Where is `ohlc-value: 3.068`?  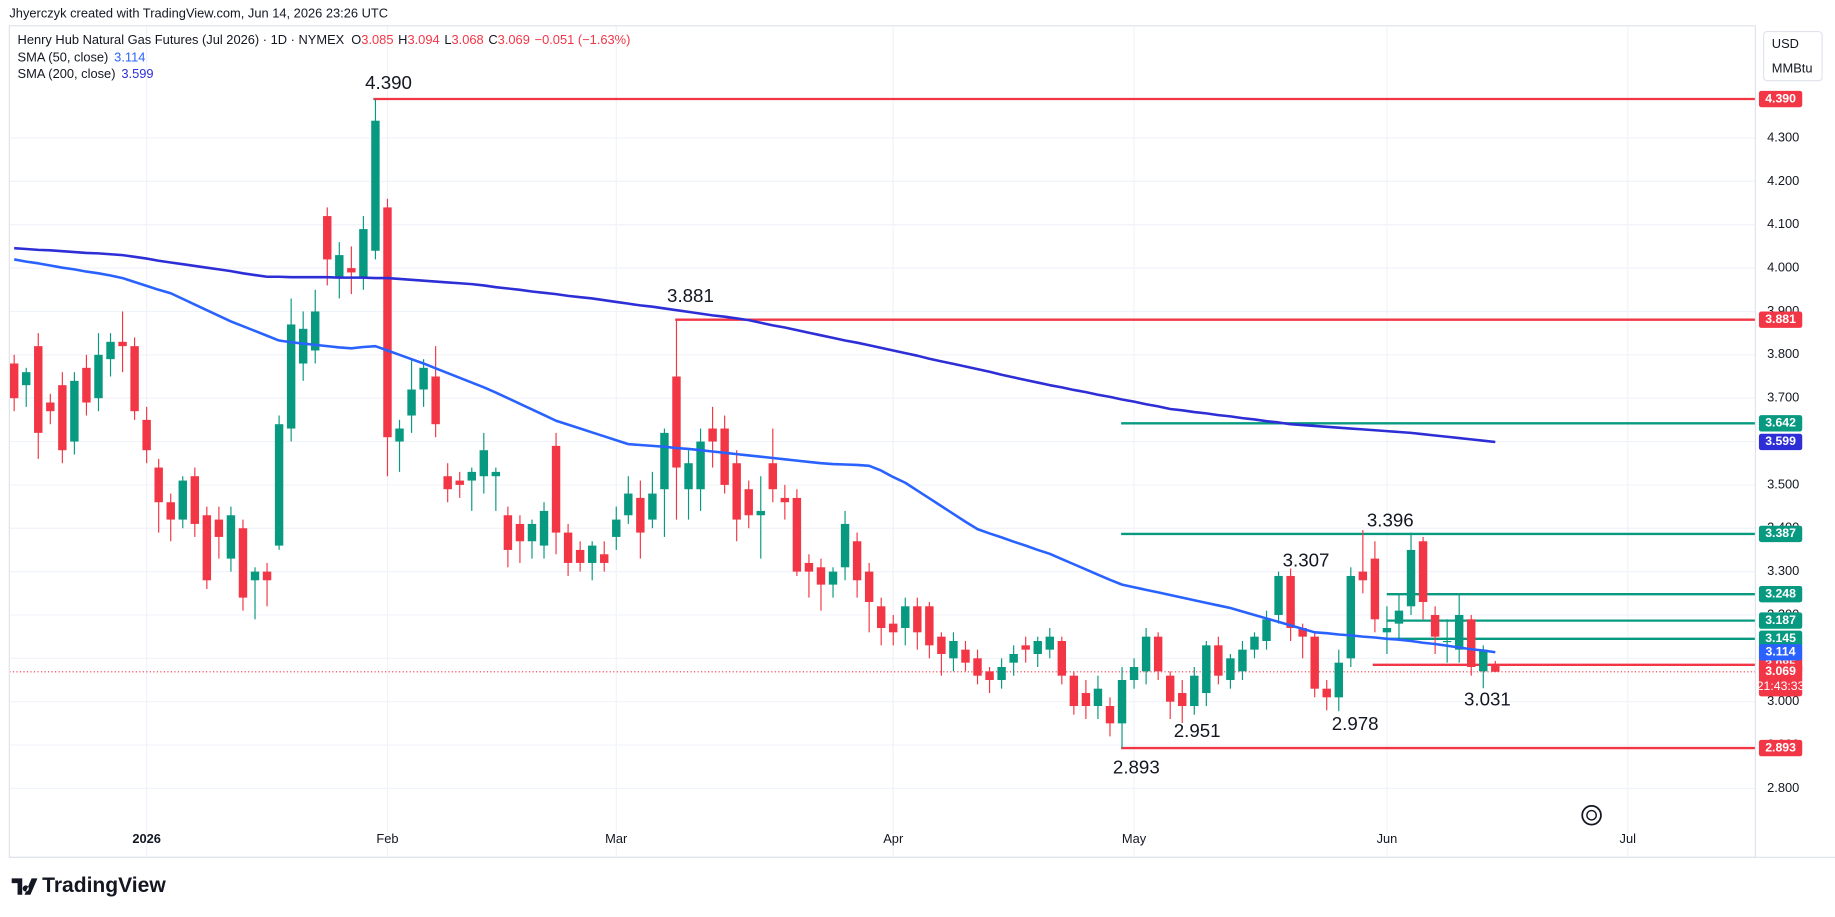 ohlc-value: 3.068 is located at coordinates (468, 39).